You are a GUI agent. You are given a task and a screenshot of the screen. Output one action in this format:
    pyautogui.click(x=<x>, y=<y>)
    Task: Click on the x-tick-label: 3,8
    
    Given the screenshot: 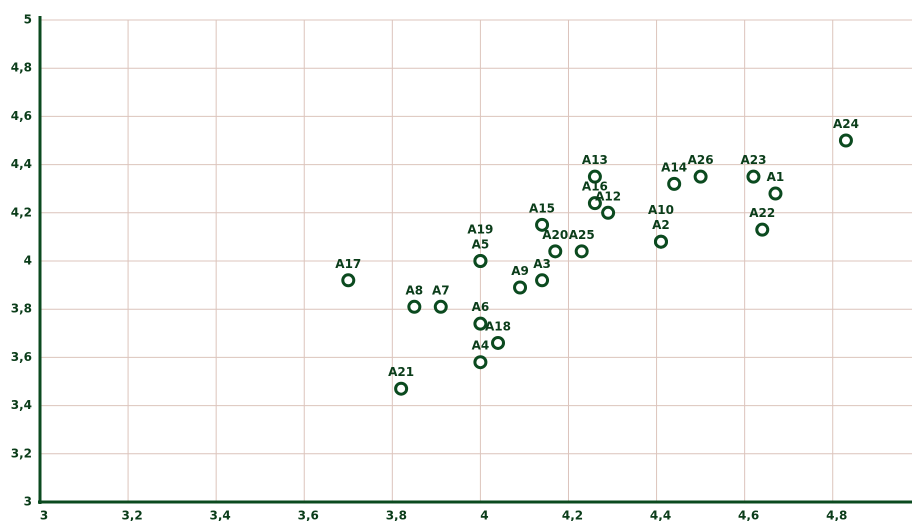 What is the action you would take?
    pyautogui.click(x=396, y=515)
    